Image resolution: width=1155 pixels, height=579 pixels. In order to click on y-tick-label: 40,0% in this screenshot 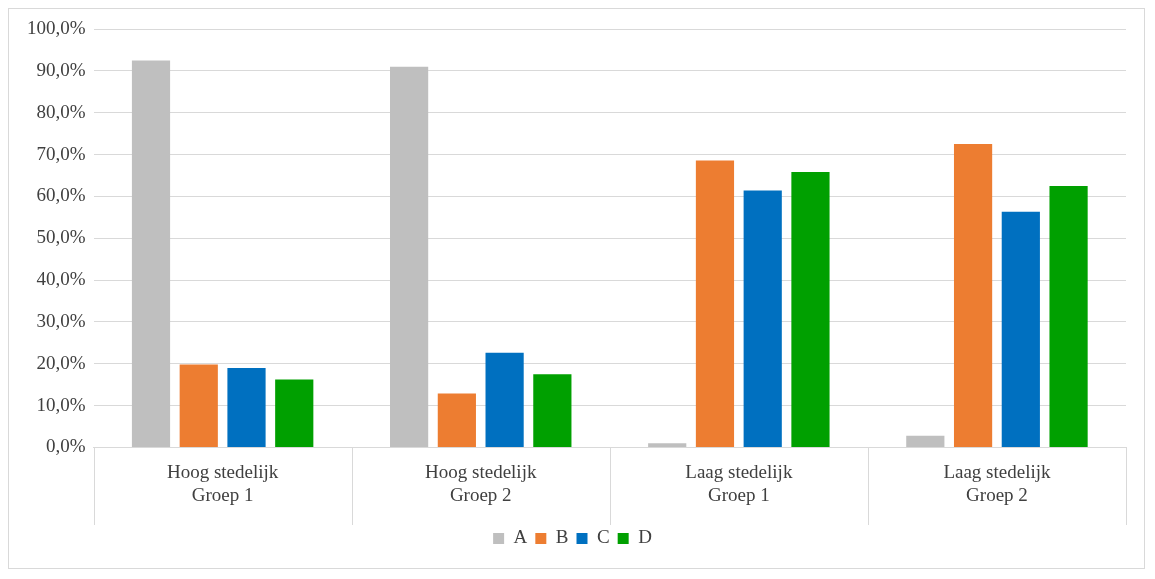, I will do `click(61, 279)`.